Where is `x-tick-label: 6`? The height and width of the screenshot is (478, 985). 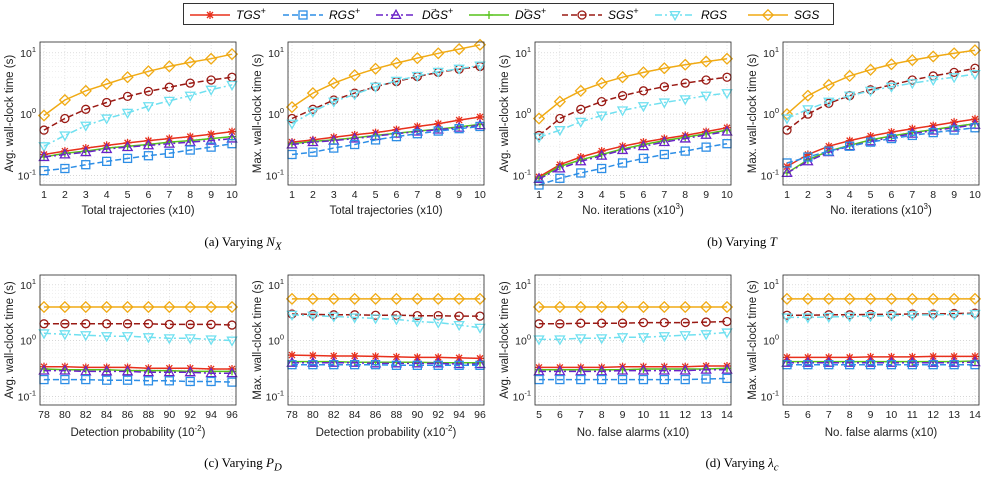
x-tick-label: 6 is located at coordinates (644, 195).